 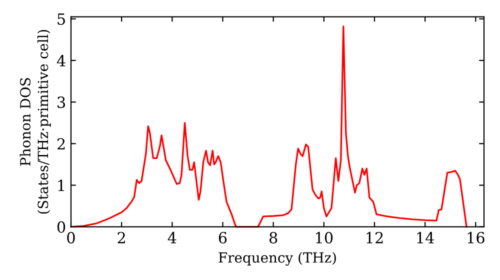 I want to click on x-tick-label: 14, so click(x=425, y=238).